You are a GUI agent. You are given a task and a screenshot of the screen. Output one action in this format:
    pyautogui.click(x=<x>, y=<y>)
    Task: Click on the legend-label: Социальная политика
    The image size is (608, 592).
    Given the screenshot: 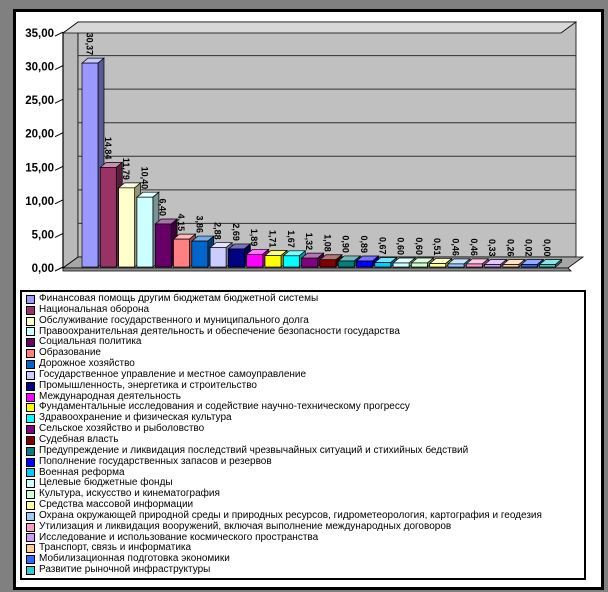 What is the action you would take?
    pyautogui.click(x=90, y=342)
    